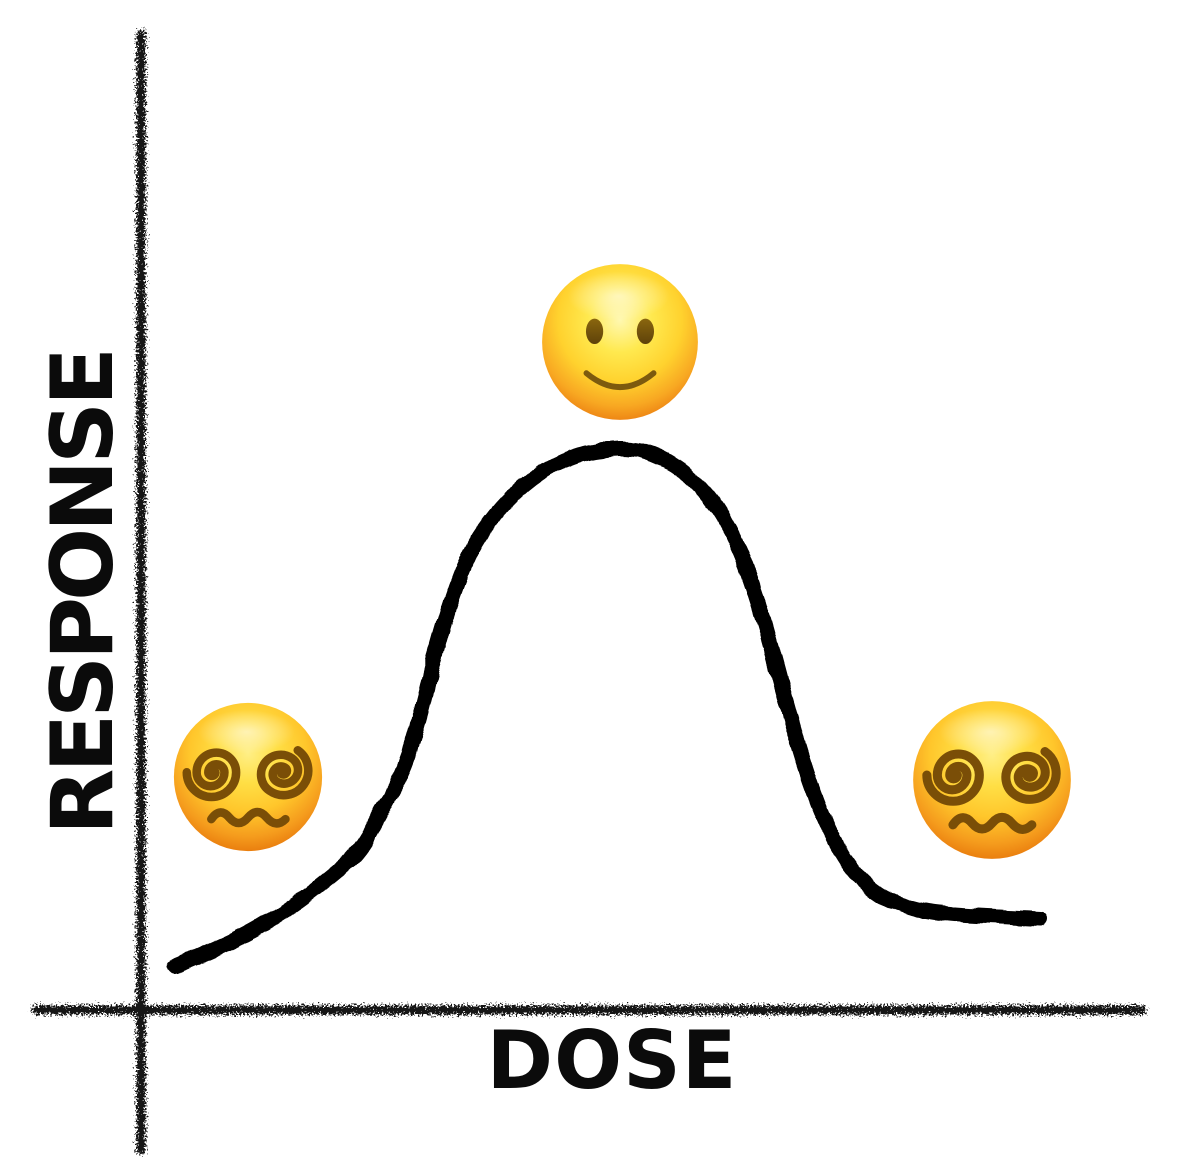 This screenshot has height=1166, width=1182. I want to click on face-with-spiral-eyes-emoji-left, so click(248, 777).